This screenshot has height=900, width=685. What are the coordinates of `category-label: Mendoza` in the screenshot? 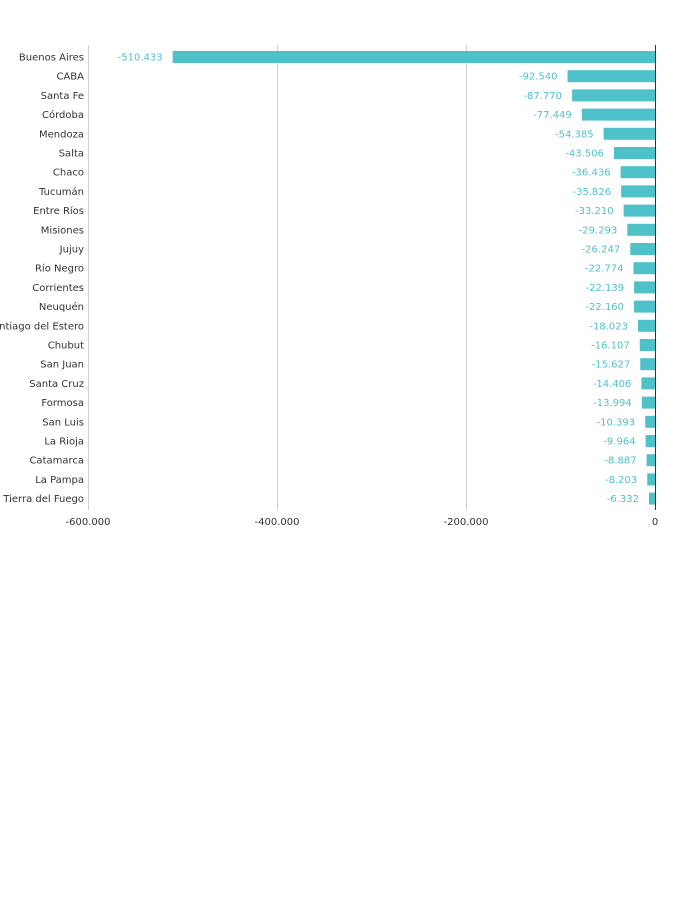 It's located at (61, 134).